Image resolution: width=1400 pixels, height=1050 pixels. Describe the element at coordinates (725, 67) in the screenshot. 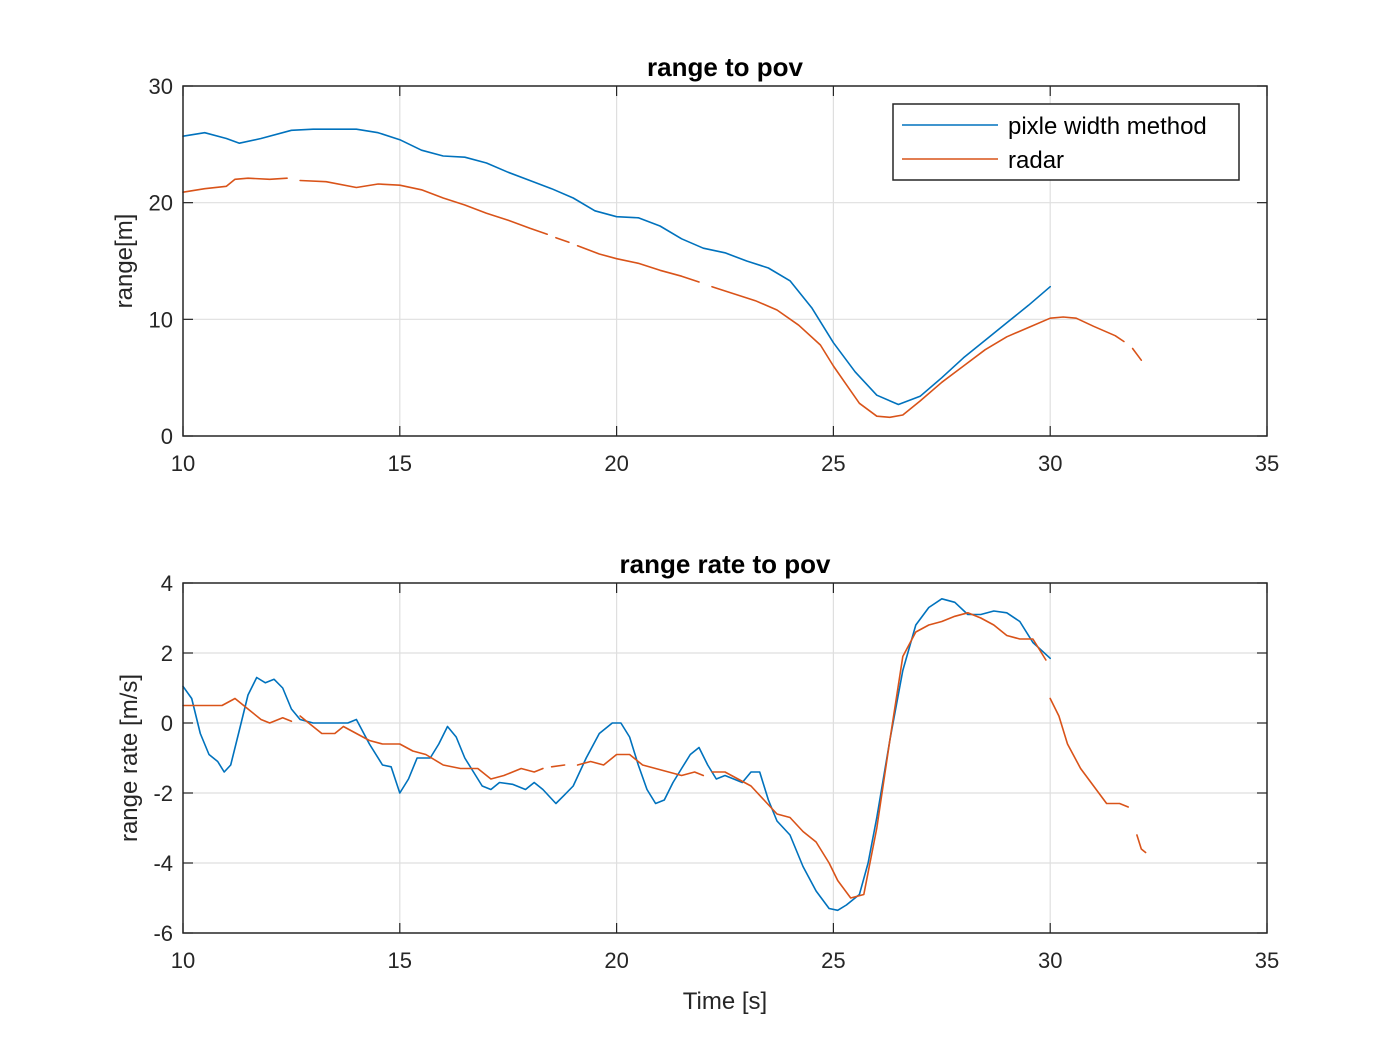

I see `range-plot-title: range to pov` at that location.